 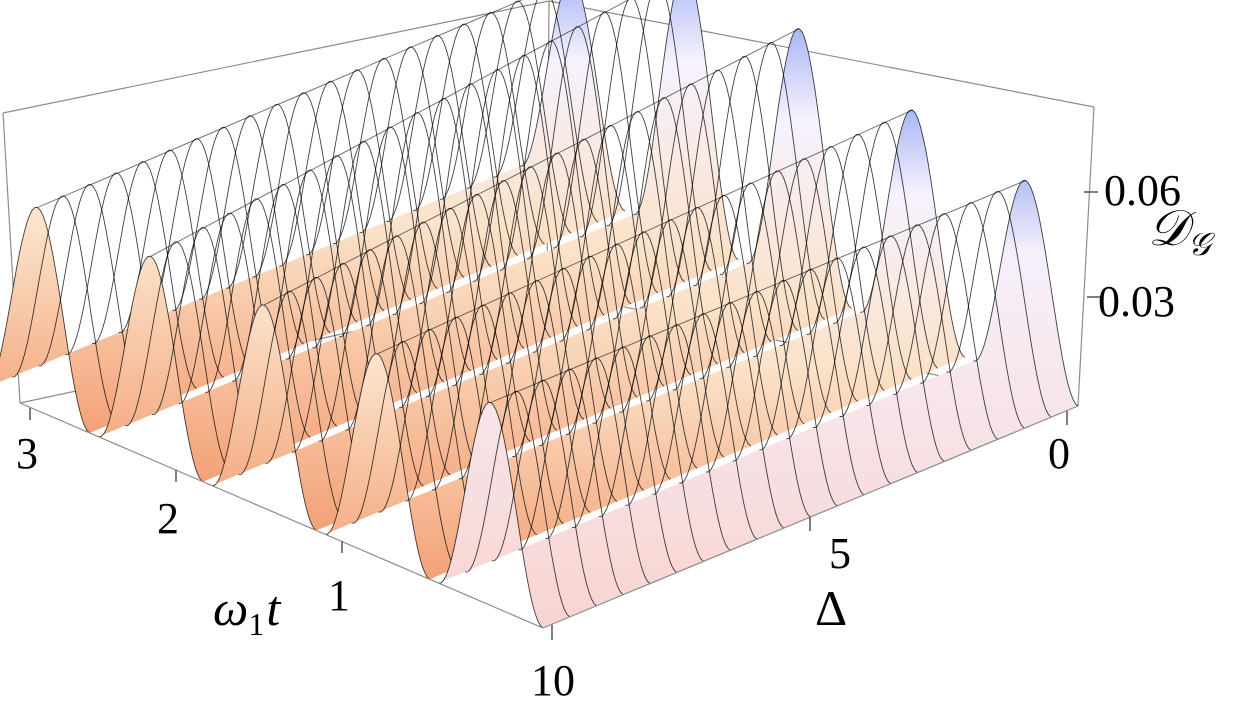 What do you see at coordinates (27, 453) in the screenshot?
I see `x-tick-label-3: 3` at bounding box center [27, 453].